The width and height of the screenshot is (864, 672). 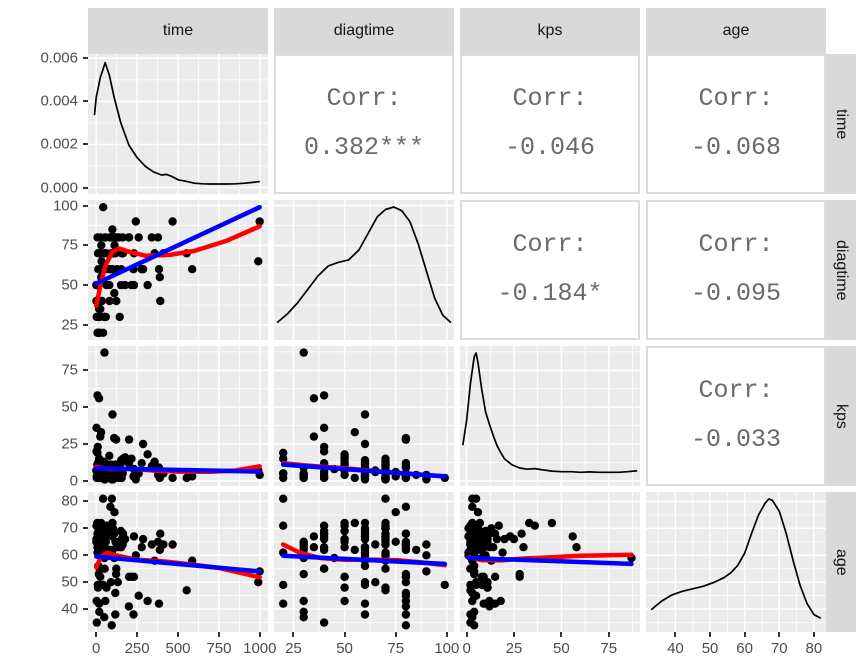 I want to click on column-strip-kps: kps, so click(x=550, y=31).